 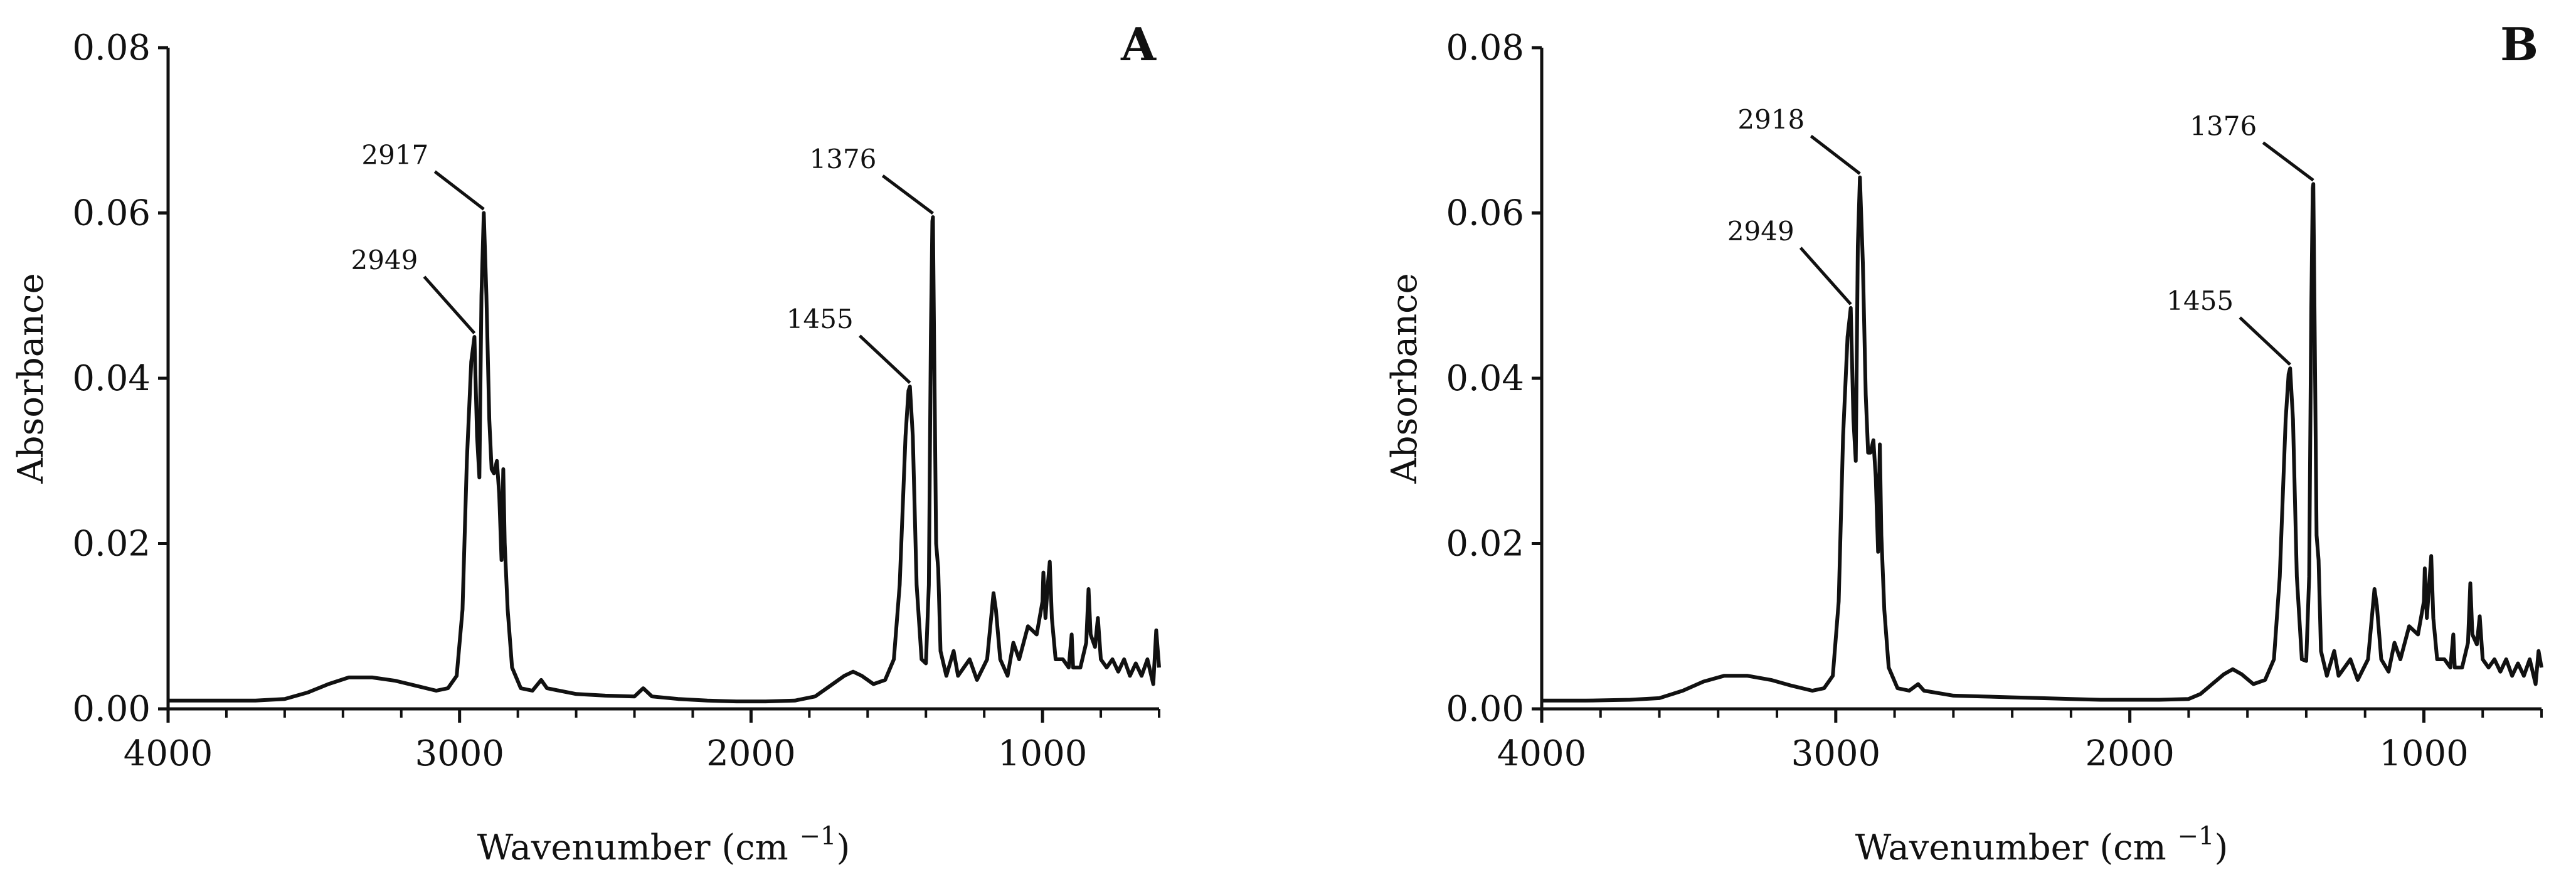 What do you see at coordinates (394, 155) in the screenshot?
I see `peak-label: 2917` at bounding box center [394, 155].